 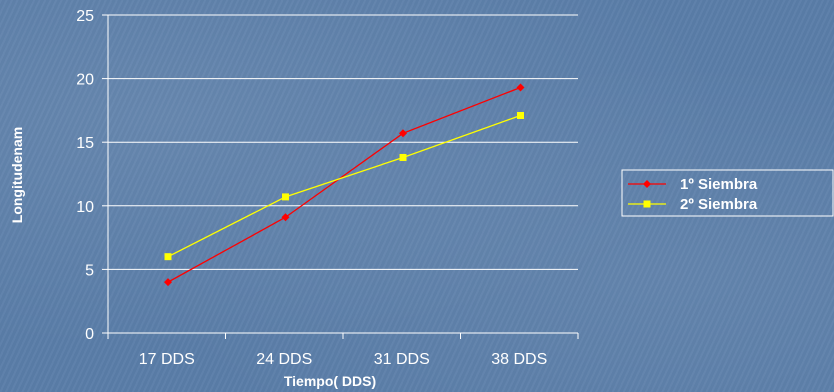 I want to click on y-axis-title: Longitudenam, so click(x=17, y=175).